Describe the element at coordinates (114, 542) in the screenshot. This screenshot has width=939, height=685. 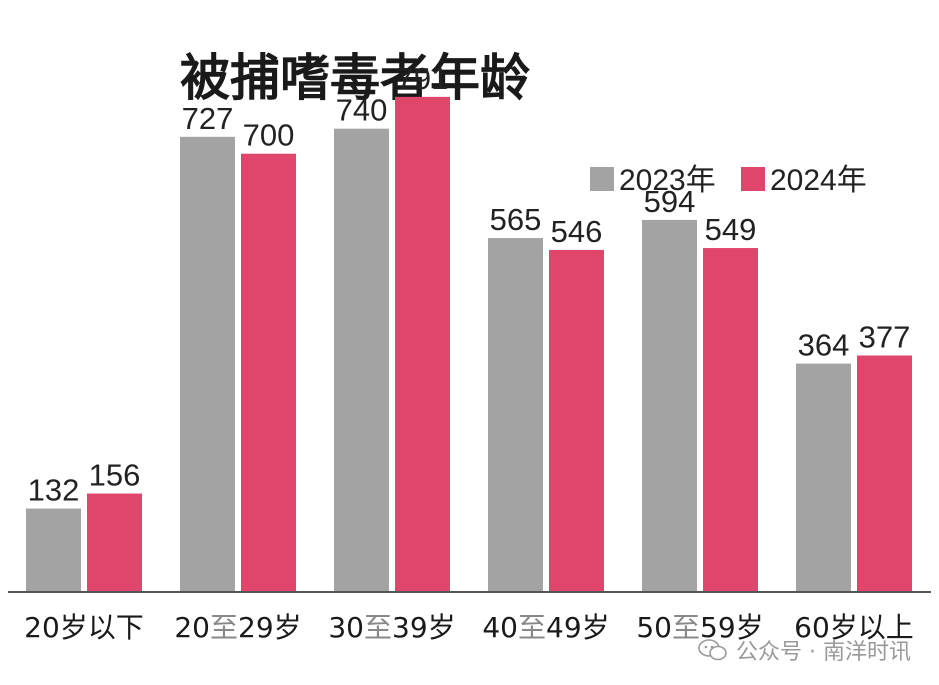
I see `bar-20岁以下-2024年` at that location.